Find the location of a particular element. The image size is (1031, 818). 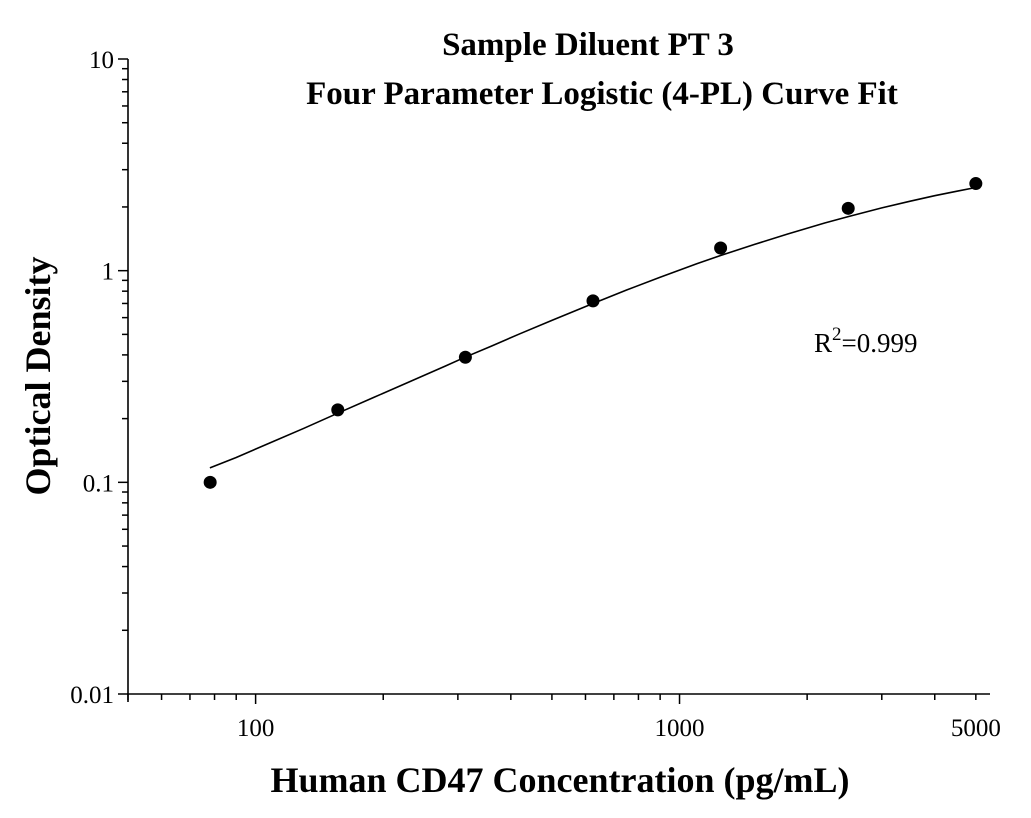

r-squared-annotation: R2=0.999 is located at coordinates (866, 341).